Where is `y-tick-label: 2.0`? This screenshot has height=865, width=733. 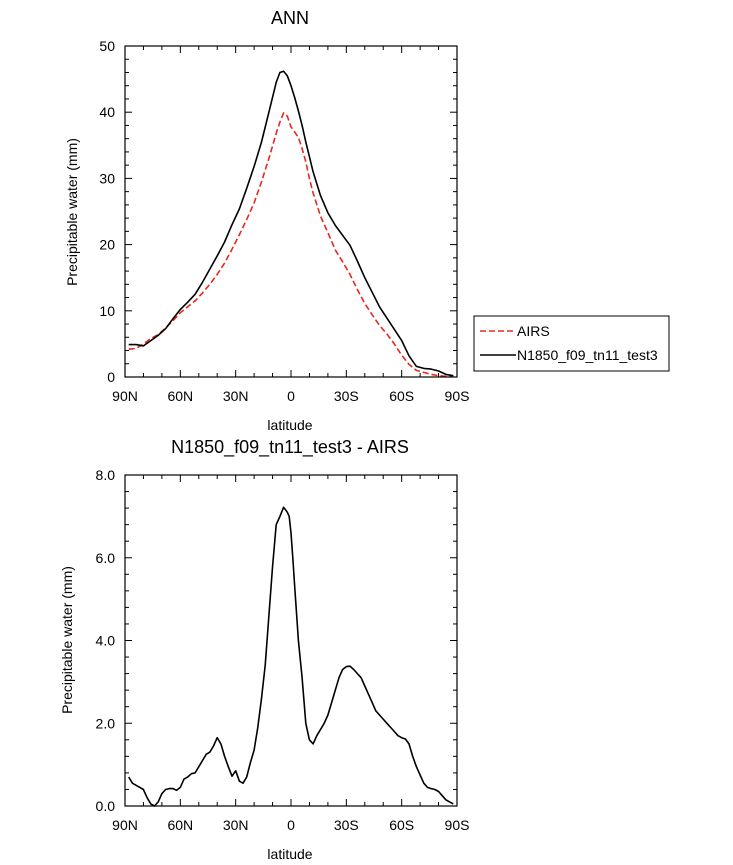
y-tick-label: 2.0 is located at coordinates (106, 723).